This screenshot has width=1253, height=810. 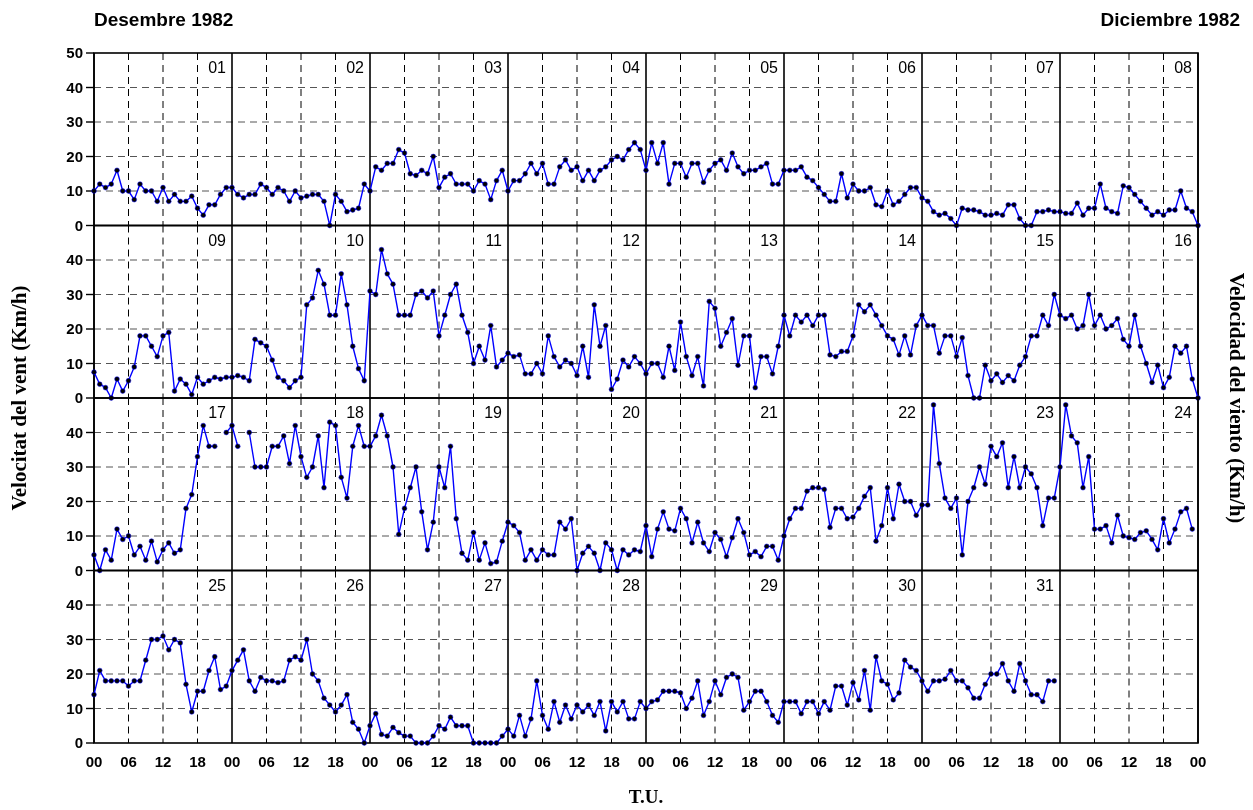 I want to click on annotation: 13, so click(x=769, y=240).